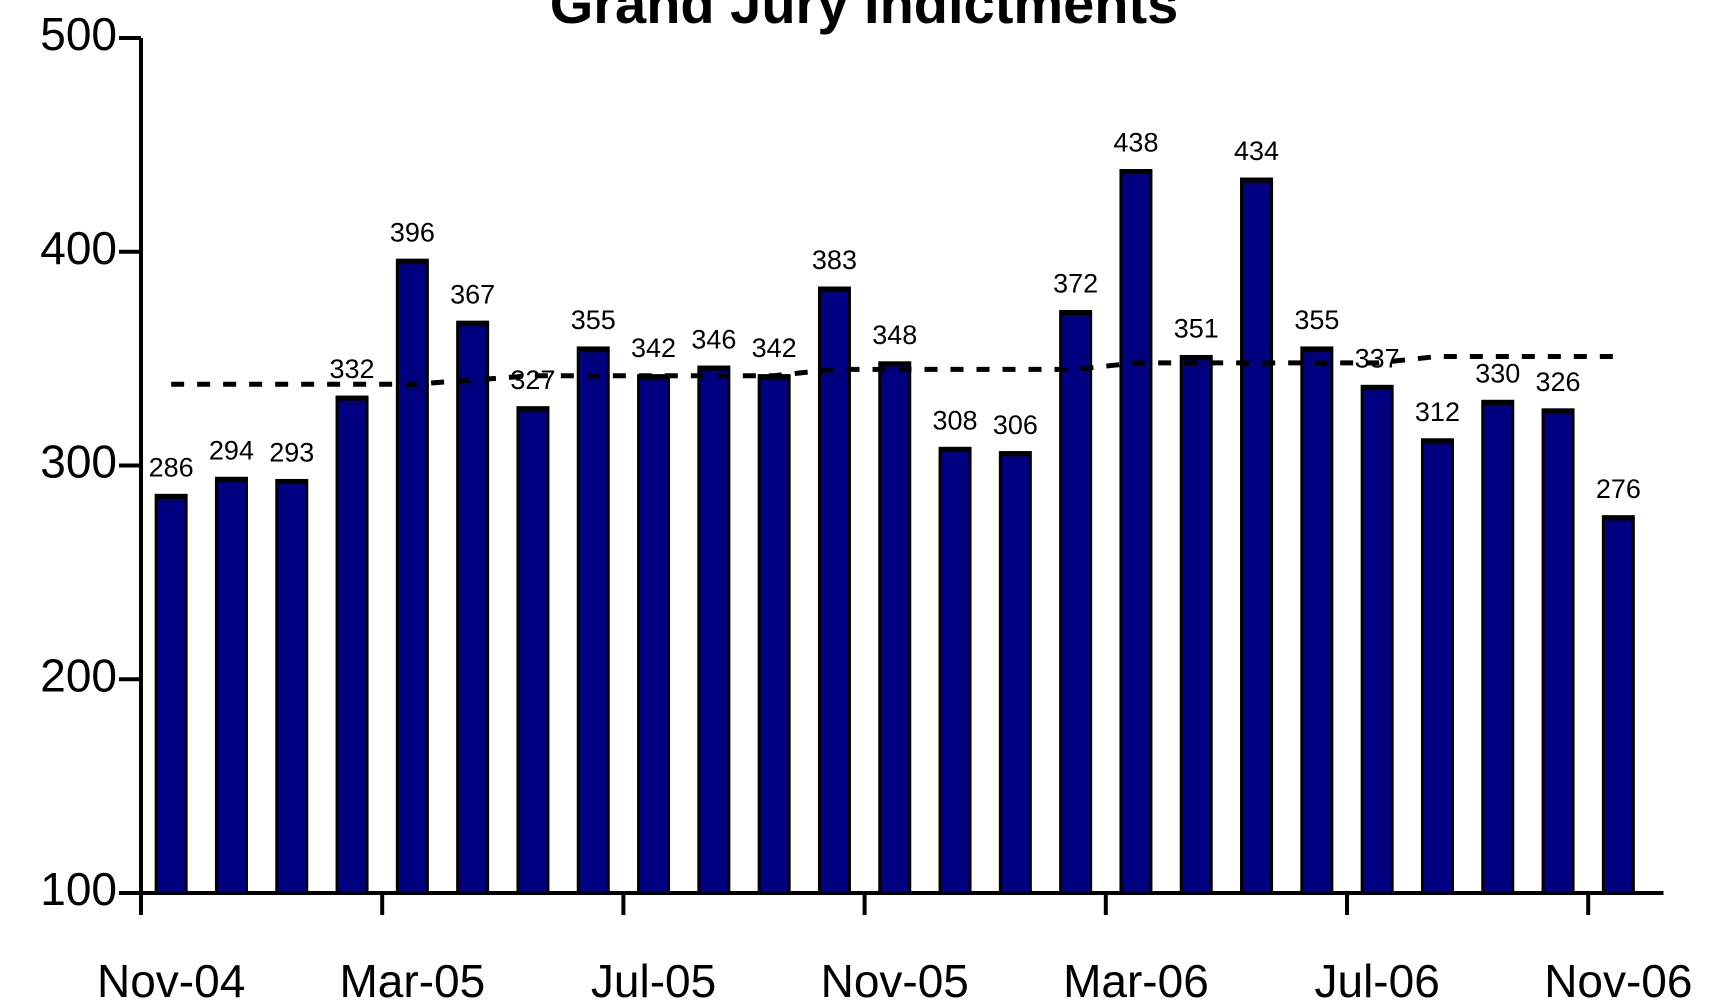 Image resolution: width=1715 pixels, height=1007 pixels. I want to click on y-tick-label: 200, so click(78, 675).